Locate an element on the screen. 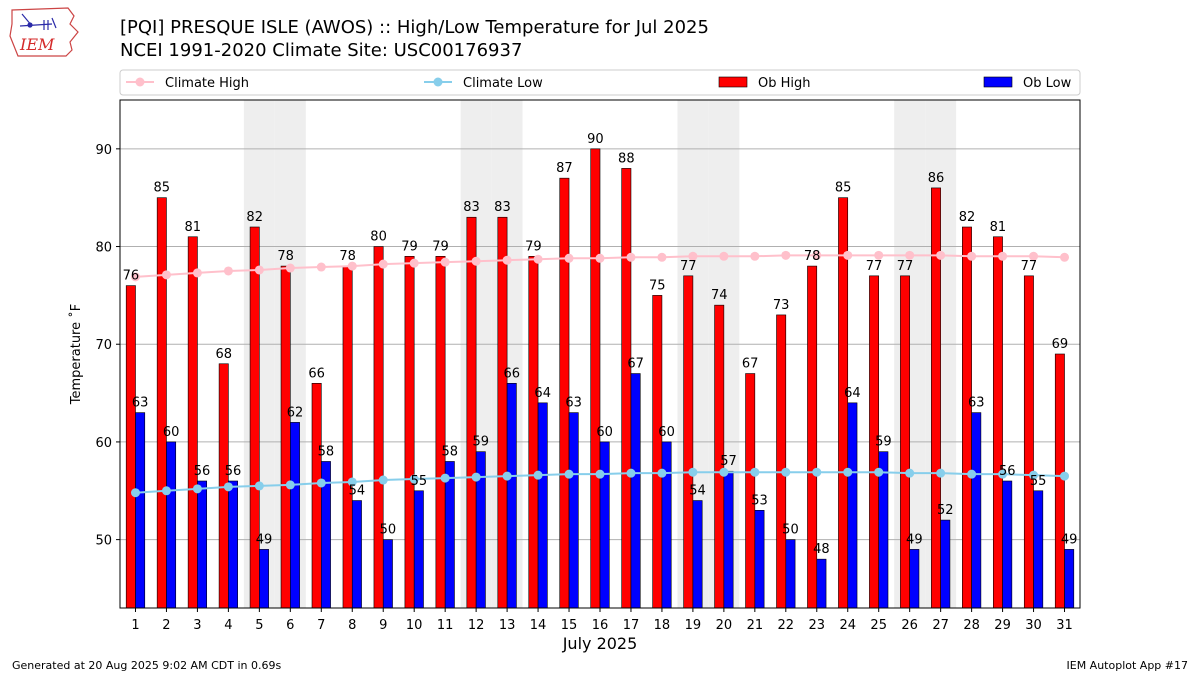  ob-low-label: 49 is located at coordinates (1069, 539).